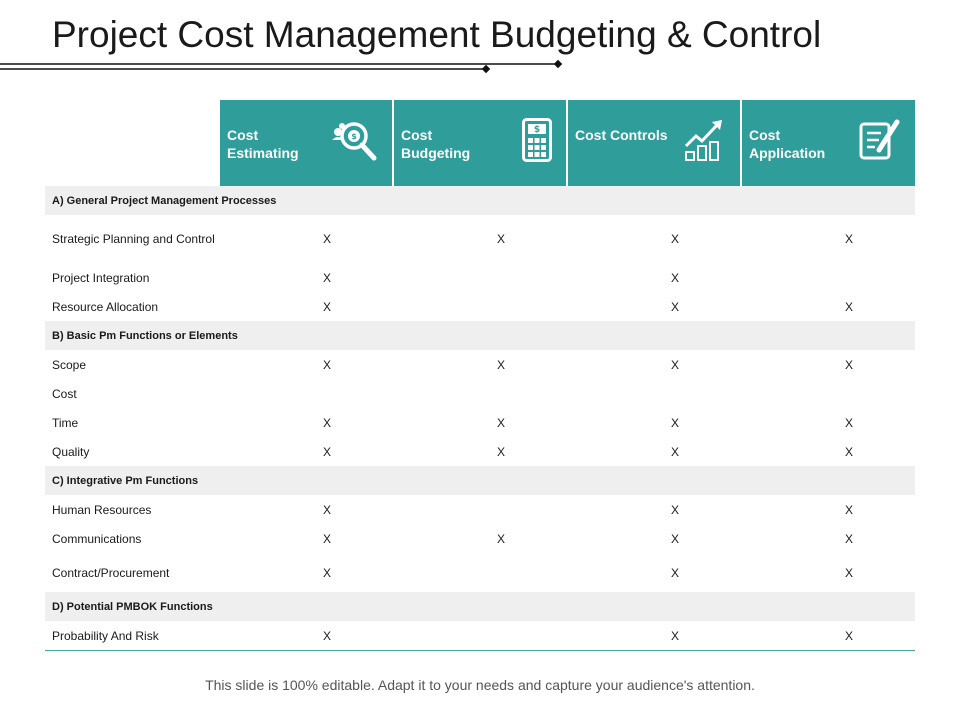 Image resolution: width=960 pixels, height=720 pixels. What do you see at coordinates (436, 144) in the screenshot?
I see `column-header-label: Cost Budgeting` at bounding box center [436, 144].